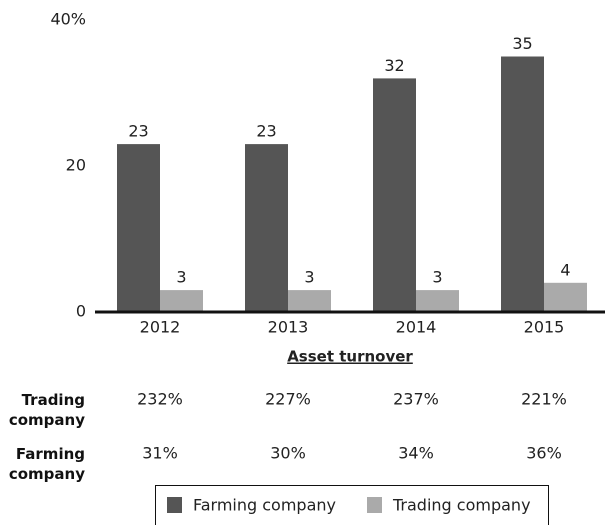  Describe the element at coordinates (416, 453) in the screenshot. I see `table-cell: 34%` at that location.